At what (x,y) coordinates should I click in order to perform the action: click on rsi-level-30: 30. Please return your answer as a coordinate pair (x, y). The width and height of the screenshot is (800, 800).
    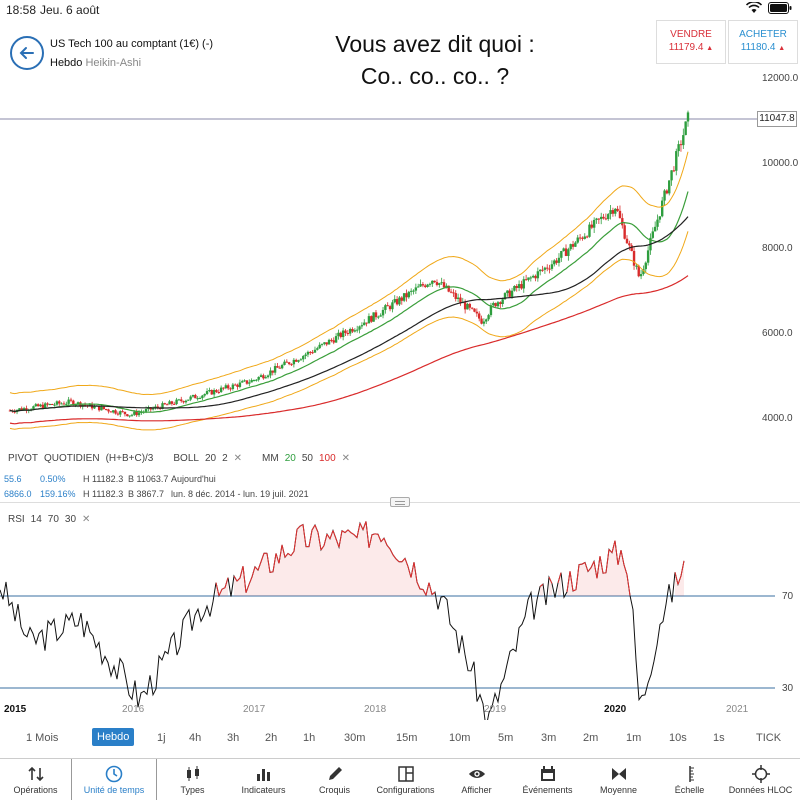
    Looking at the image, I should click on (787, 688).